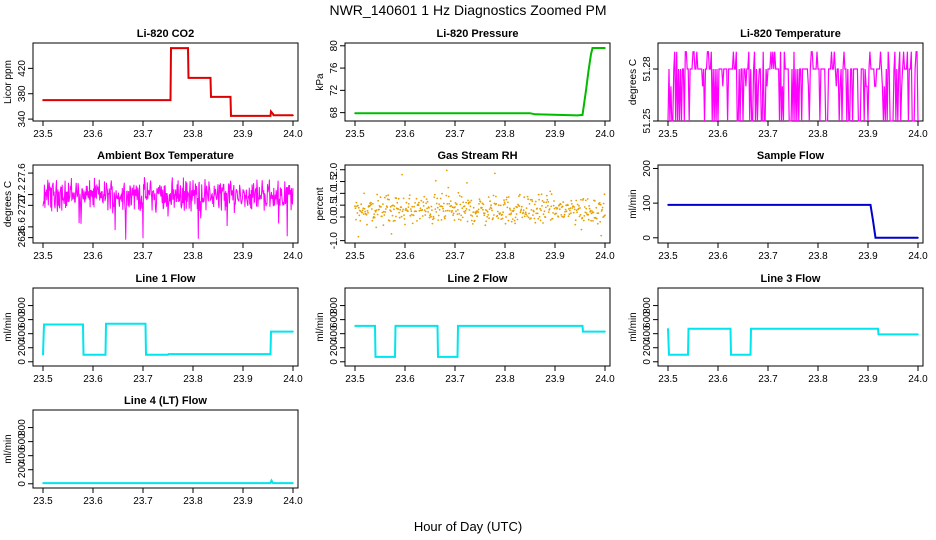 This screenshot has width=936, height=540. Describe the element at coordinates (320, 82) in the screenshot. I see `y-axis-label: kPa` at that location.